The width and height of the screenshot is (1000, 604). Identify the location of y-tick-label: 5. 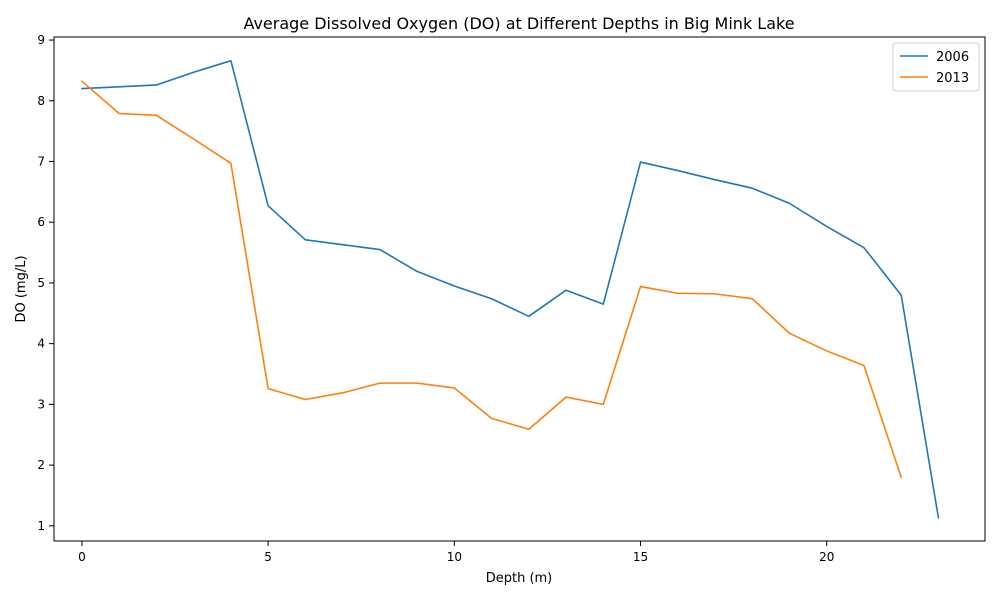
(41, 283).